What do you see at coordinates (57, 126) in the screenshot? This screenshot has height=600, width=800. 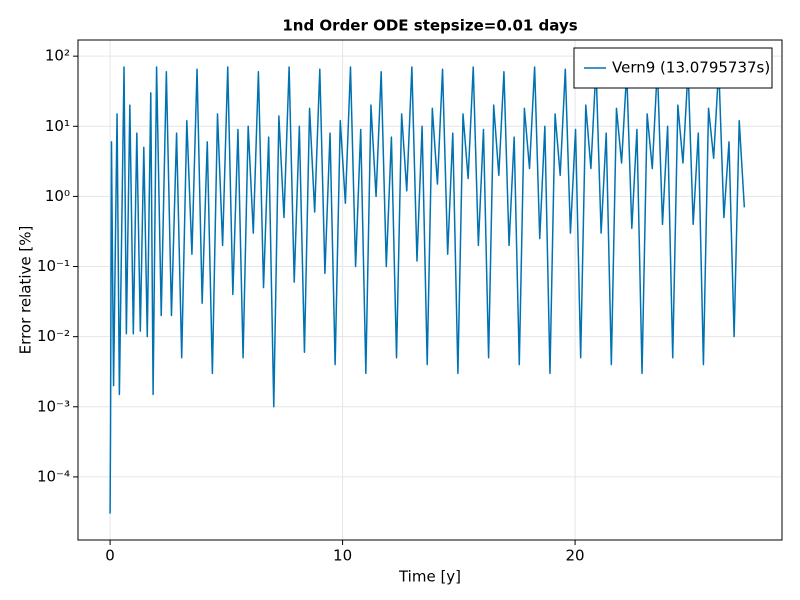 I see `y-tick-label: 10¹` at bounding box center [57, 126].